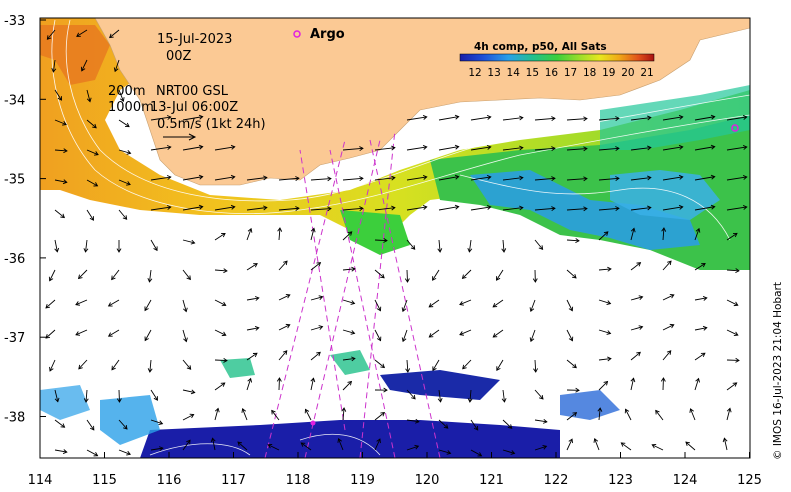 The height and width of the screenshot is (492, 791). Describe the element at coordinates (627, 73) in the screenshot. I see `colorbar-tick-label: 20` at that location.